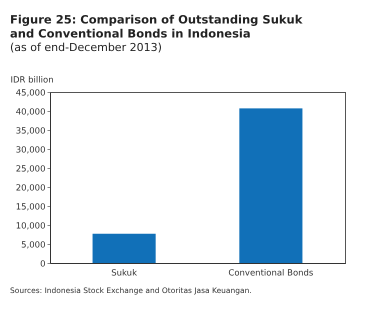 This screenshot has height=330, width=377. Describe the element at coordinates (31, 151) in the screenshot. I see `y-tick-label: 30,000` at that location.